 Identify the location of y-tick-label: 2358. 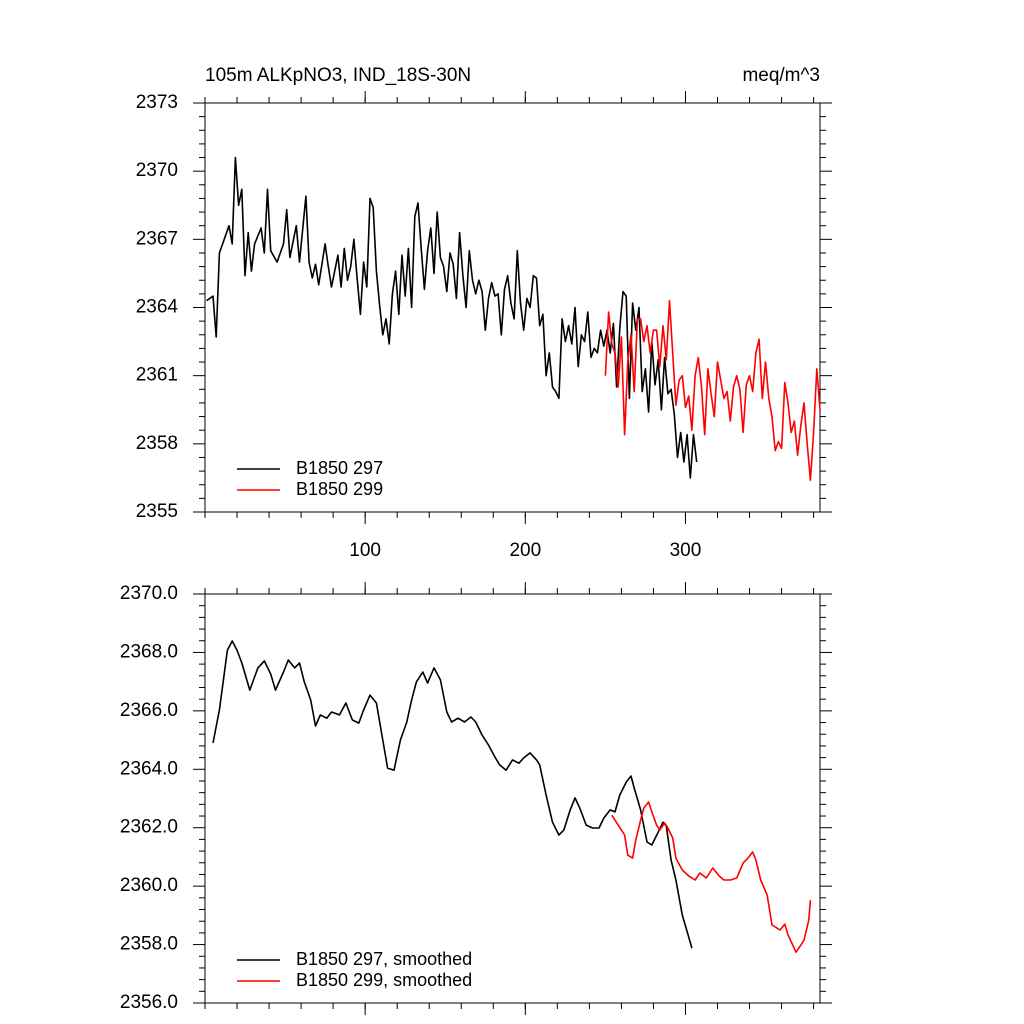
(157, 443).